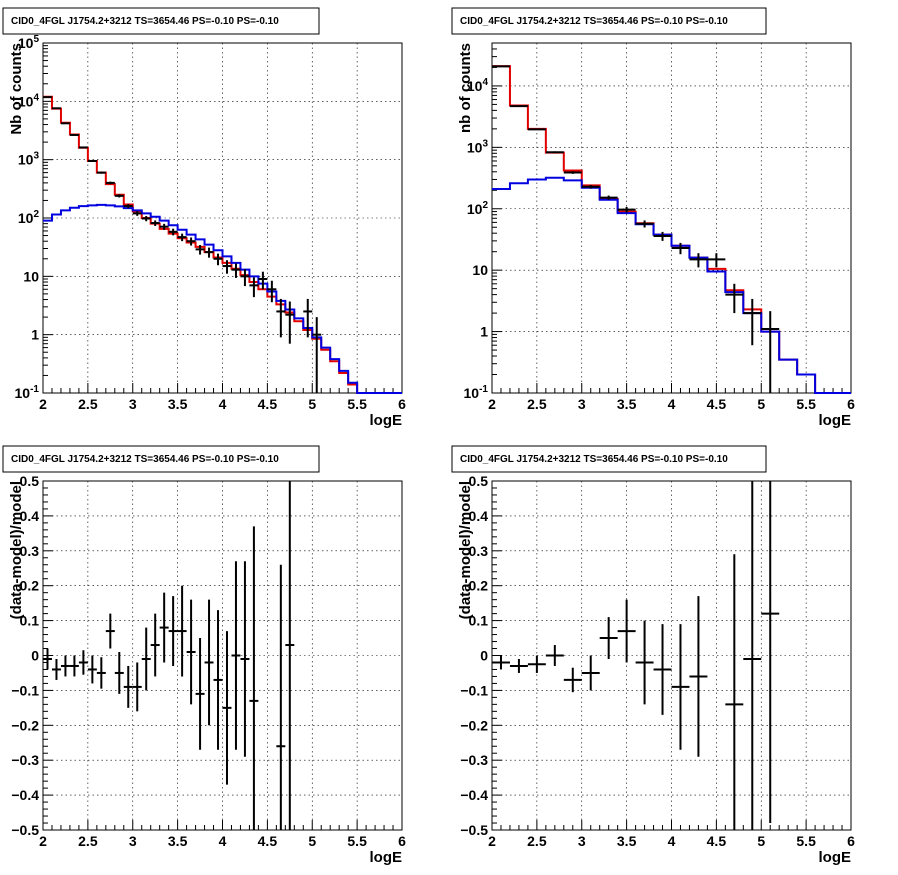 The image size is (898, 875). I want to click on x-tick-label: 3, so click(133, 841).